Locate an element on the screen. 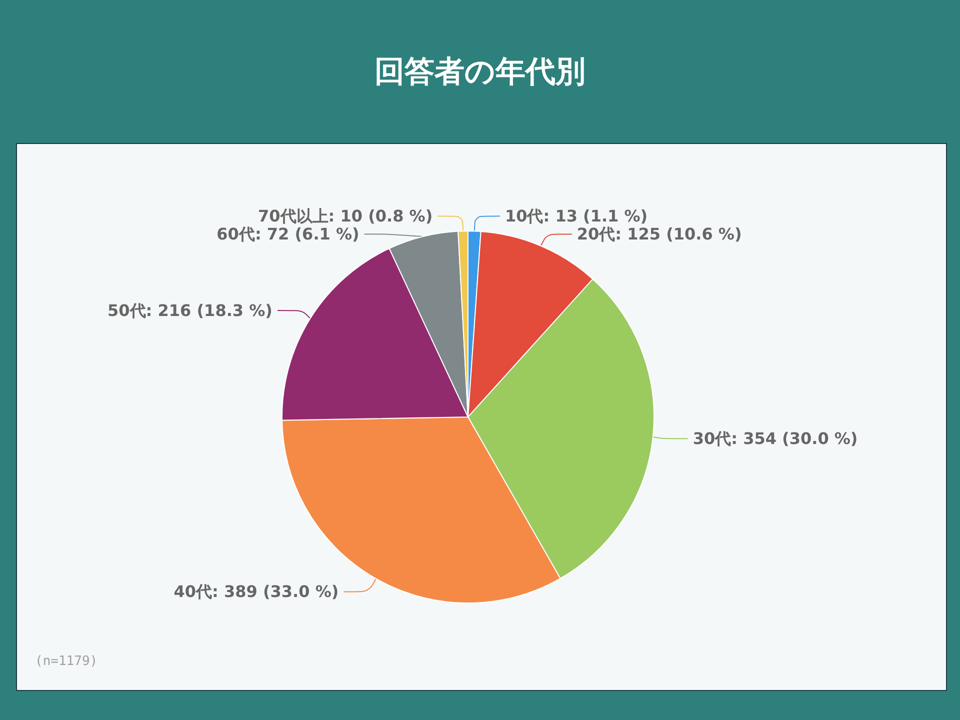 This screenshot has height=720, width=960. slice-label: 10代: 13 (1.1 %) is located at coordinates (576, 216).